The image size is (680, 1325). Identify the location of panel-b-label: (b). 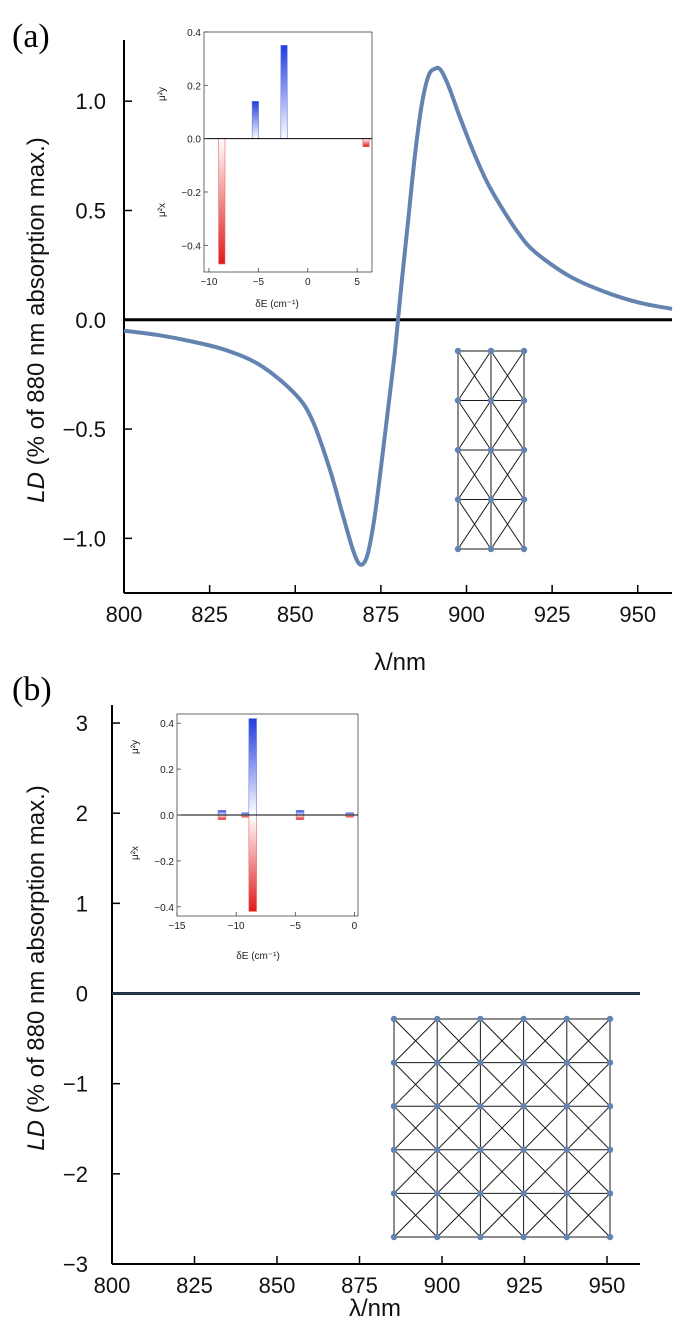
(32, 689).